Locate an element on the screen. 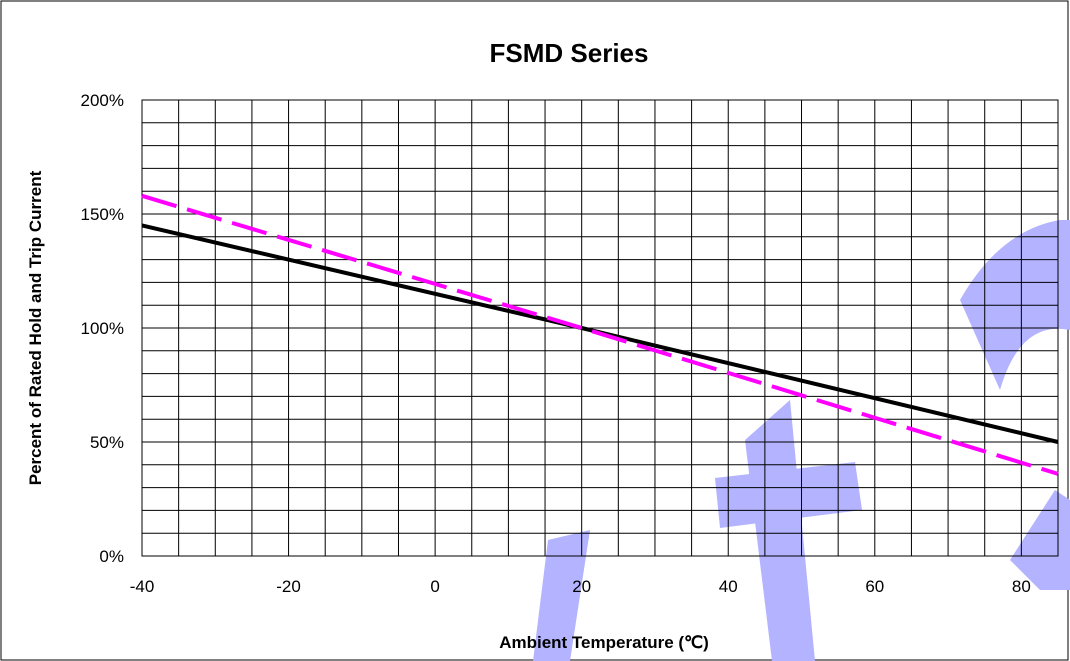 Image resolution: width=1070 pixels, height=661 pixels. x-tick-label: 60 is located at coordinates (874, 586).